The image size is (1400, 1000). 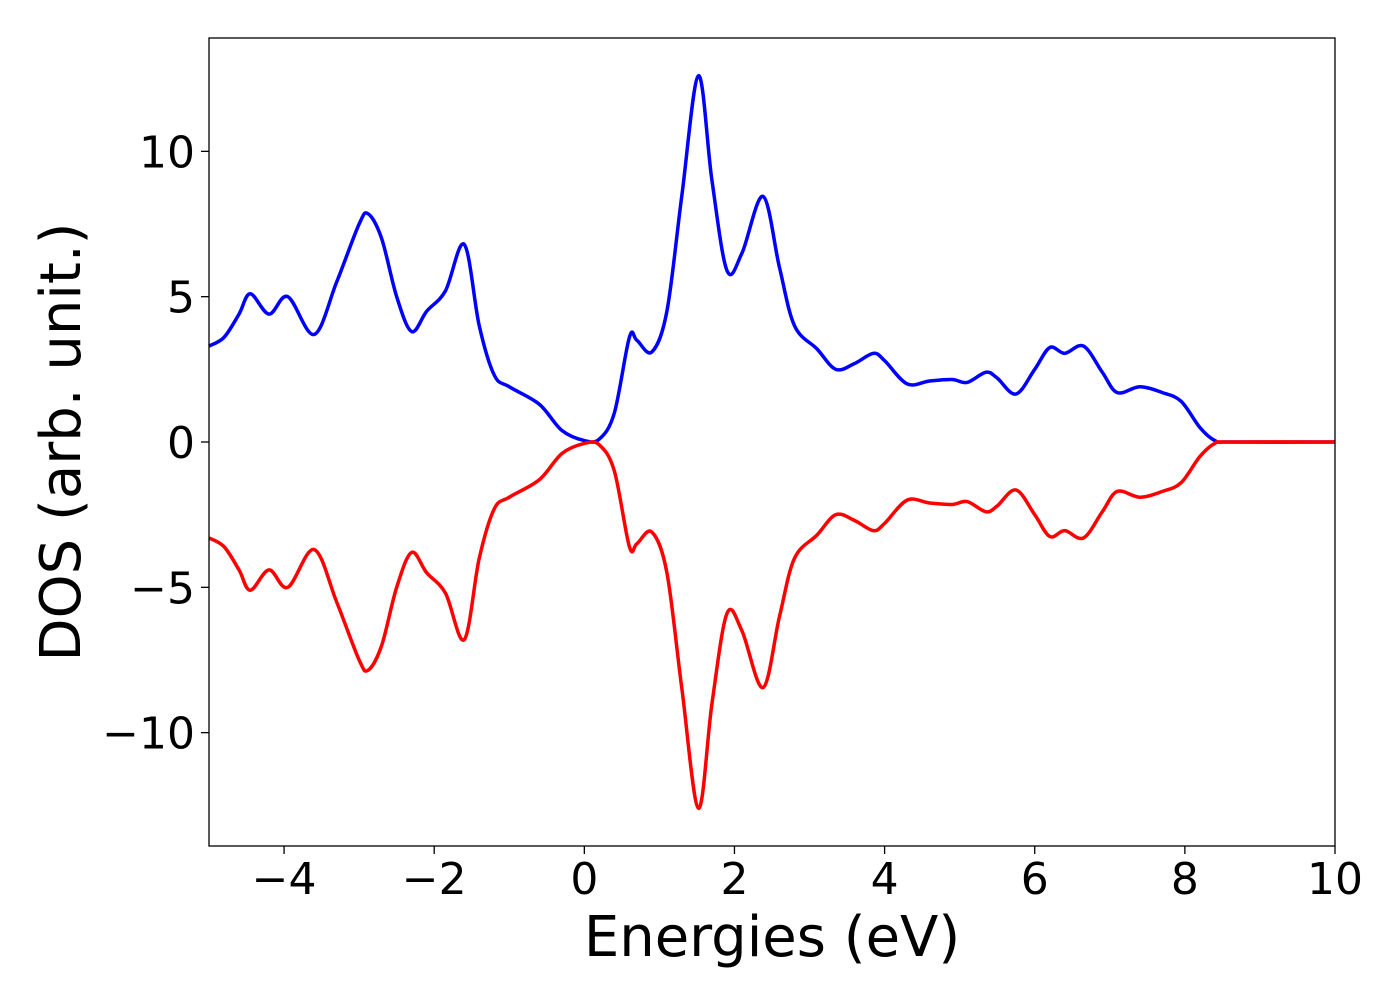 I want to click on x-tick-label: −4, so click(x=284, y=879).